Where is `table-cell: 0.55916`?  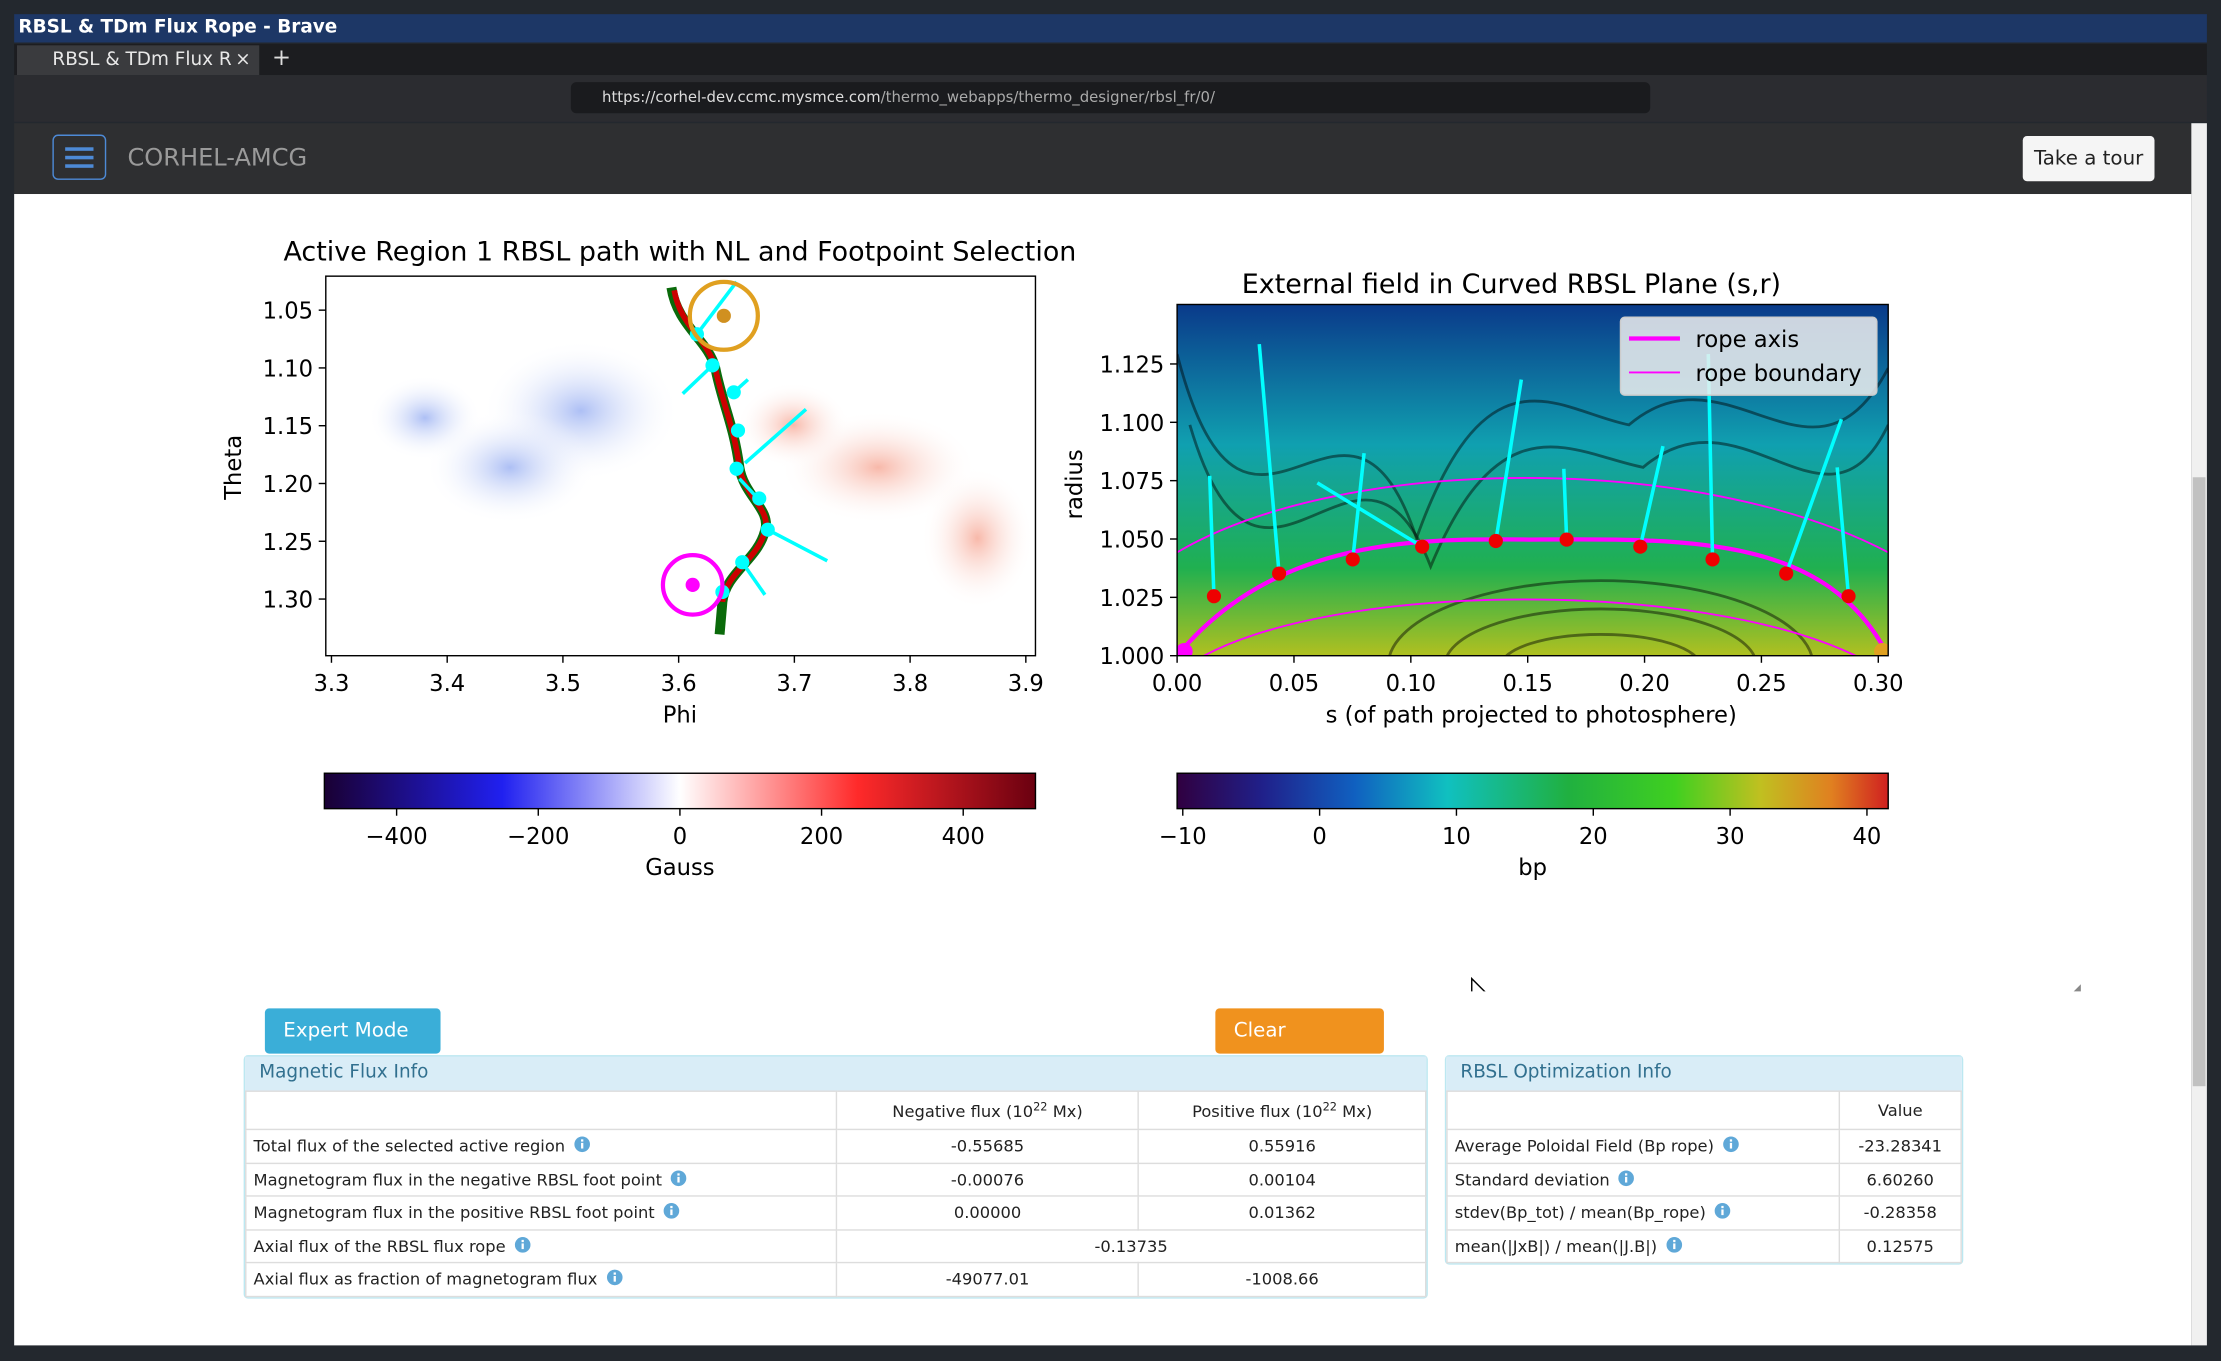 table-cell: 0.55916 is located at coordinates (1282, 1146).